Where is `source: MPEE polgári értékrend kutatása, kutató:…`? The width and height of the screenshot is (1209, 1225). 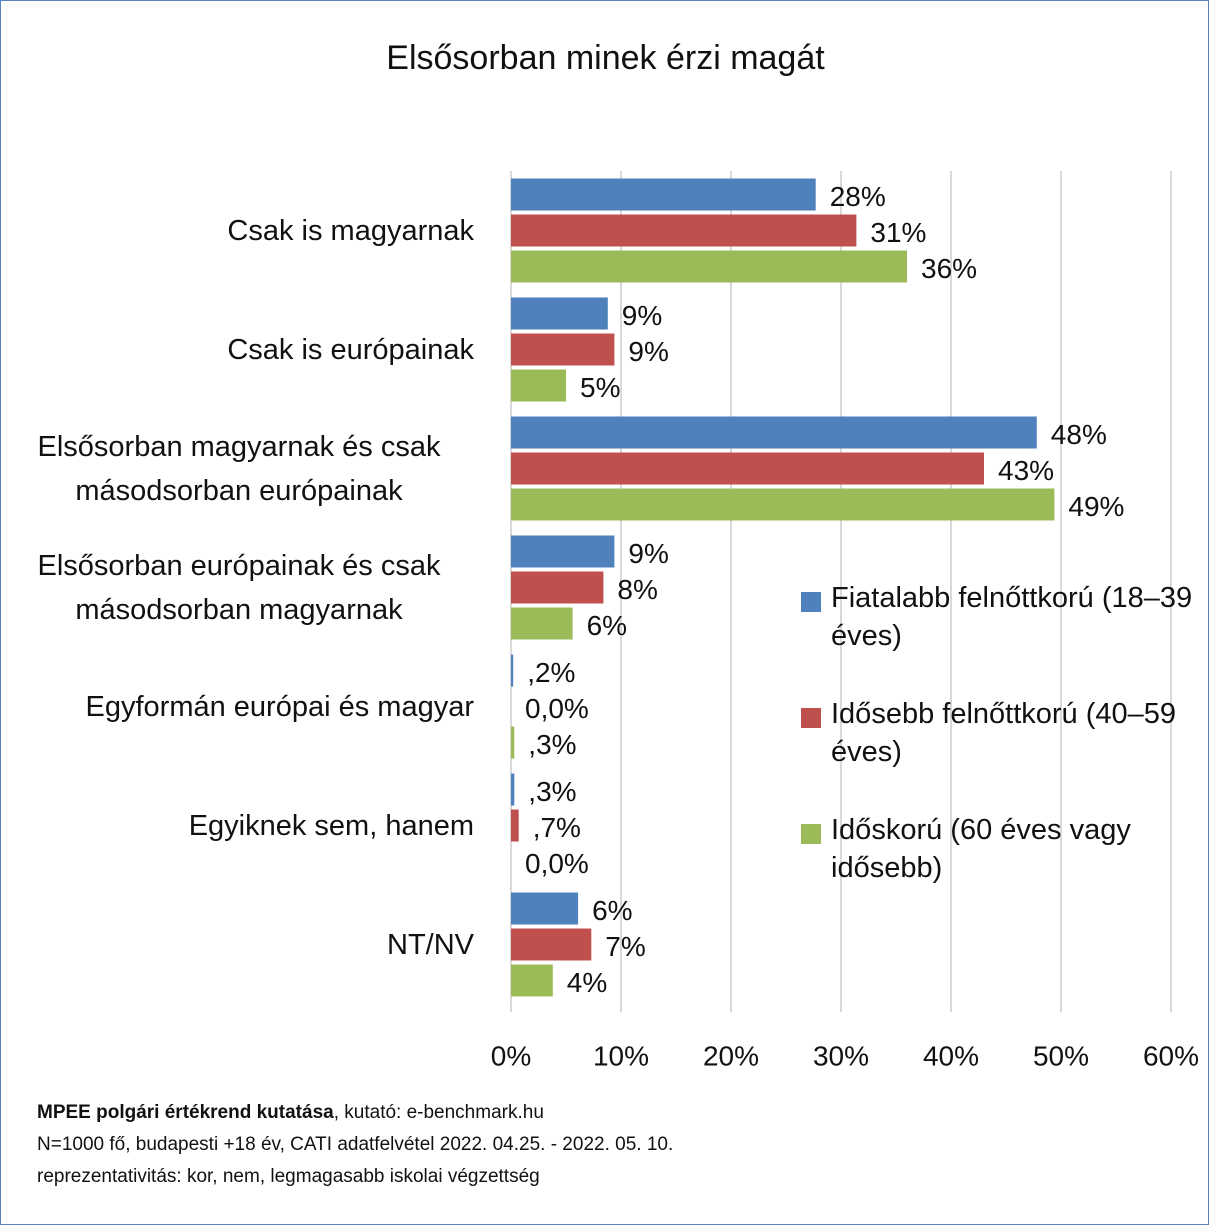 source: MPEE polgári értékrend kutatása, kutató:… is located at coordinates (355, 1113).